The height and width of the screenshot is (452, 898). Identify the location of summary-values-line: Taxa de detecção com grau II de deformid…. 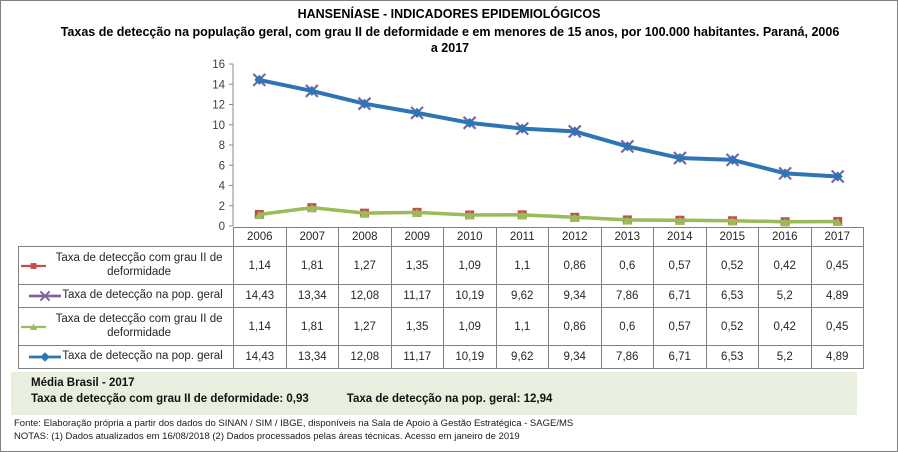
(444, 399).